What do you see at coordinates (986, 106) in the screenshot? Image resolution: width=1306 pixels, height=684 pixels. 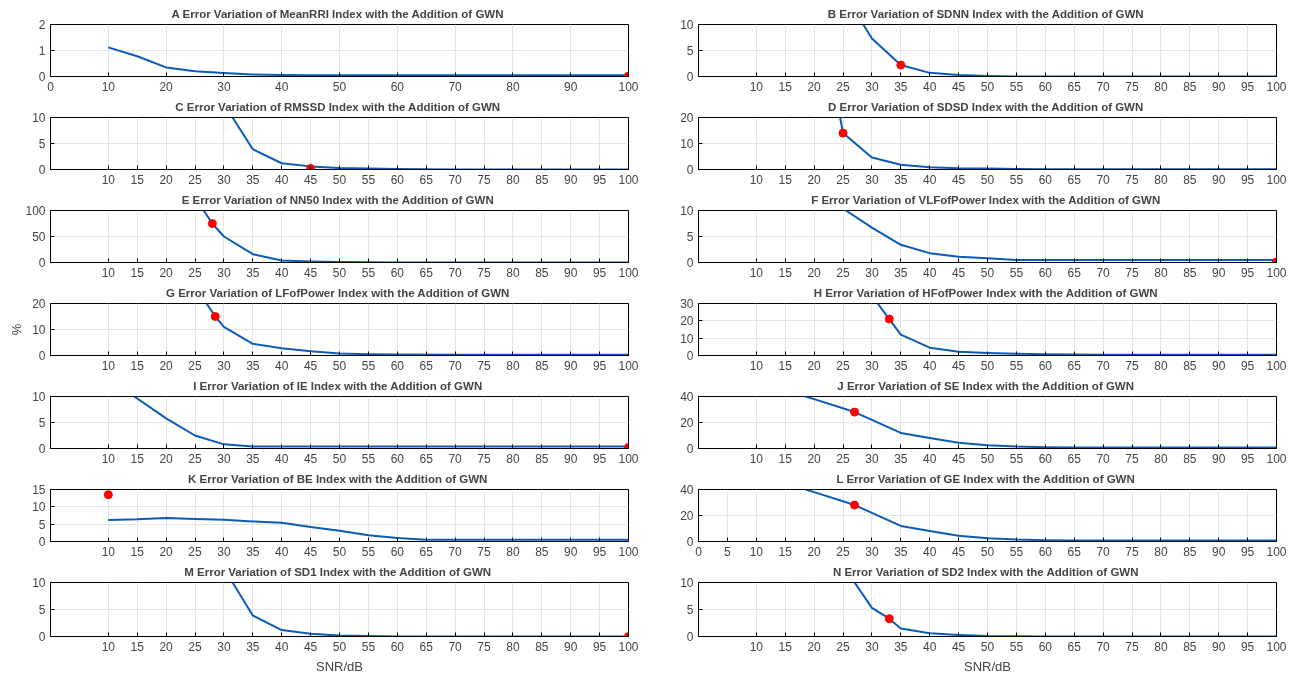 I see `chart-title: D Error Variation of SDSD Index with the Addition of GWN` at bounding box center [986, 106].